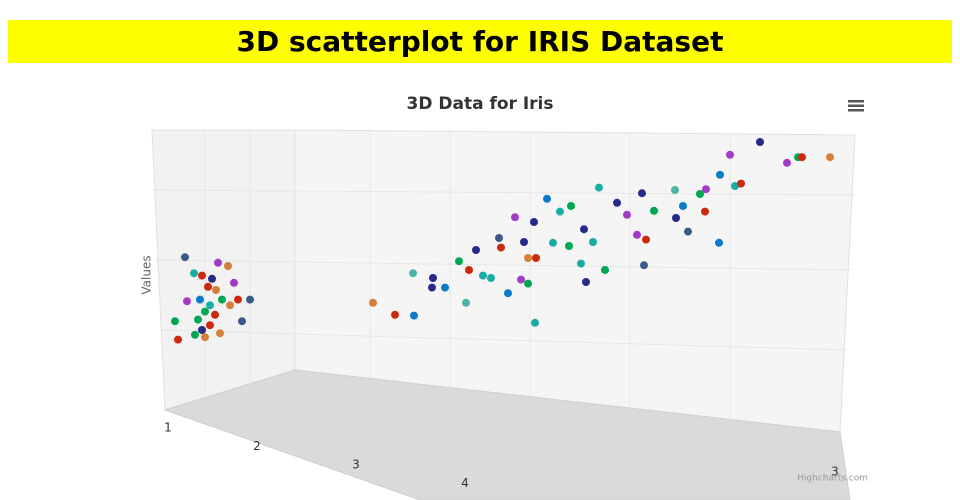 Image resolution: width=960 pixels, height=500 pixels. I want to click on left-wall, so click(223, 270).